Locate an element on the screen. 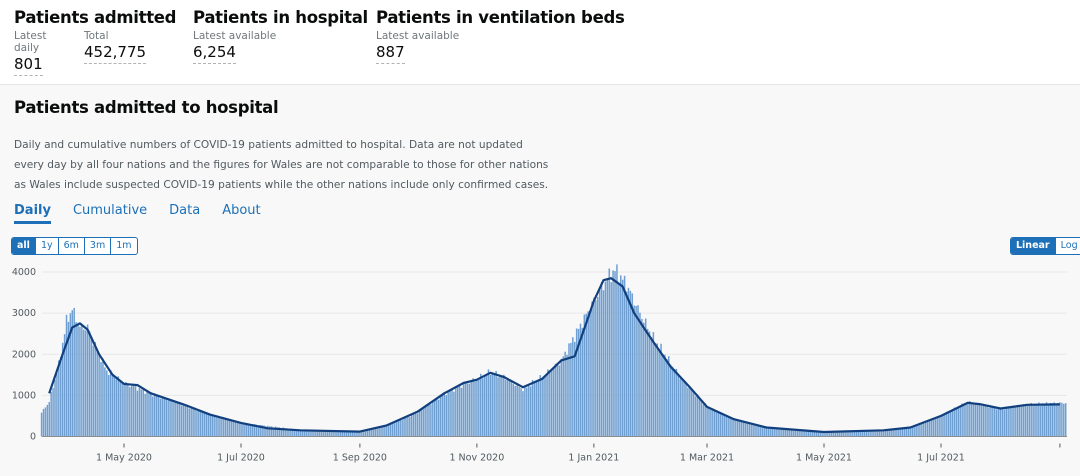  range-3m-button: 3m is located at coordinates (96, 246).